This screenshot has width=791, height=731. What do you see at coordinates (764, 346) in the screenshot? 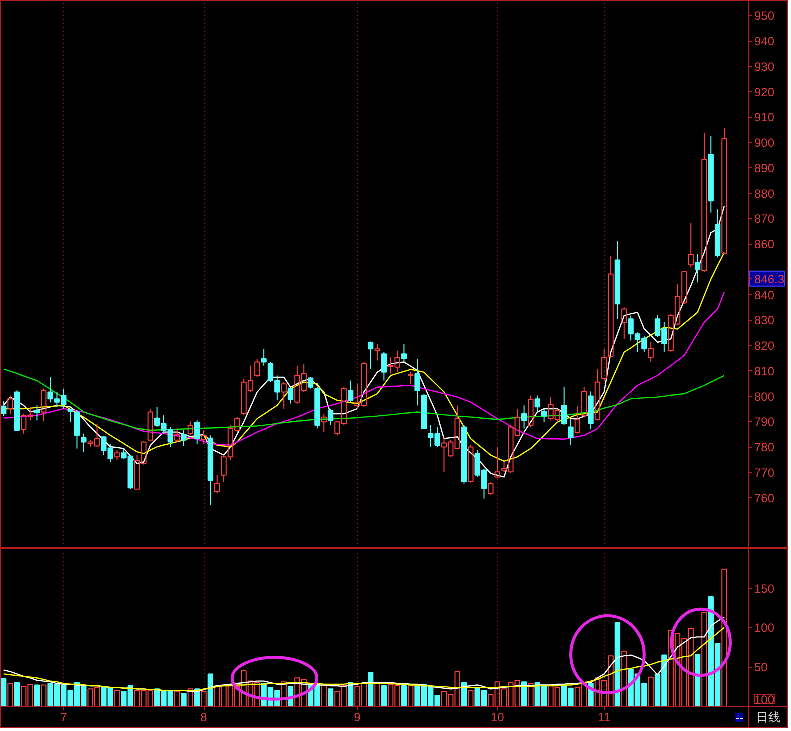
I see `y-tick-label: 820` at bounding box center [764, 346].